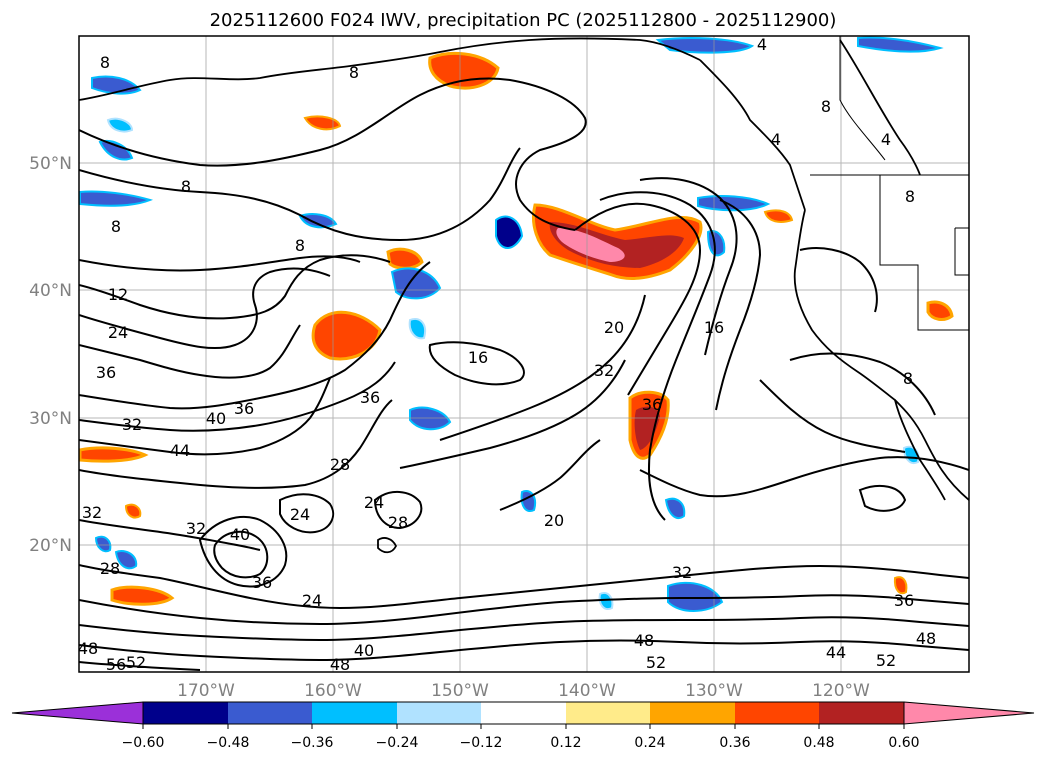 This screenshot has height=765, width=1047. What do you see at coordinates (903, 743) in the screenshot?
I see `colorbar-tick-label: 0.60` at bounding box center [903, 743].